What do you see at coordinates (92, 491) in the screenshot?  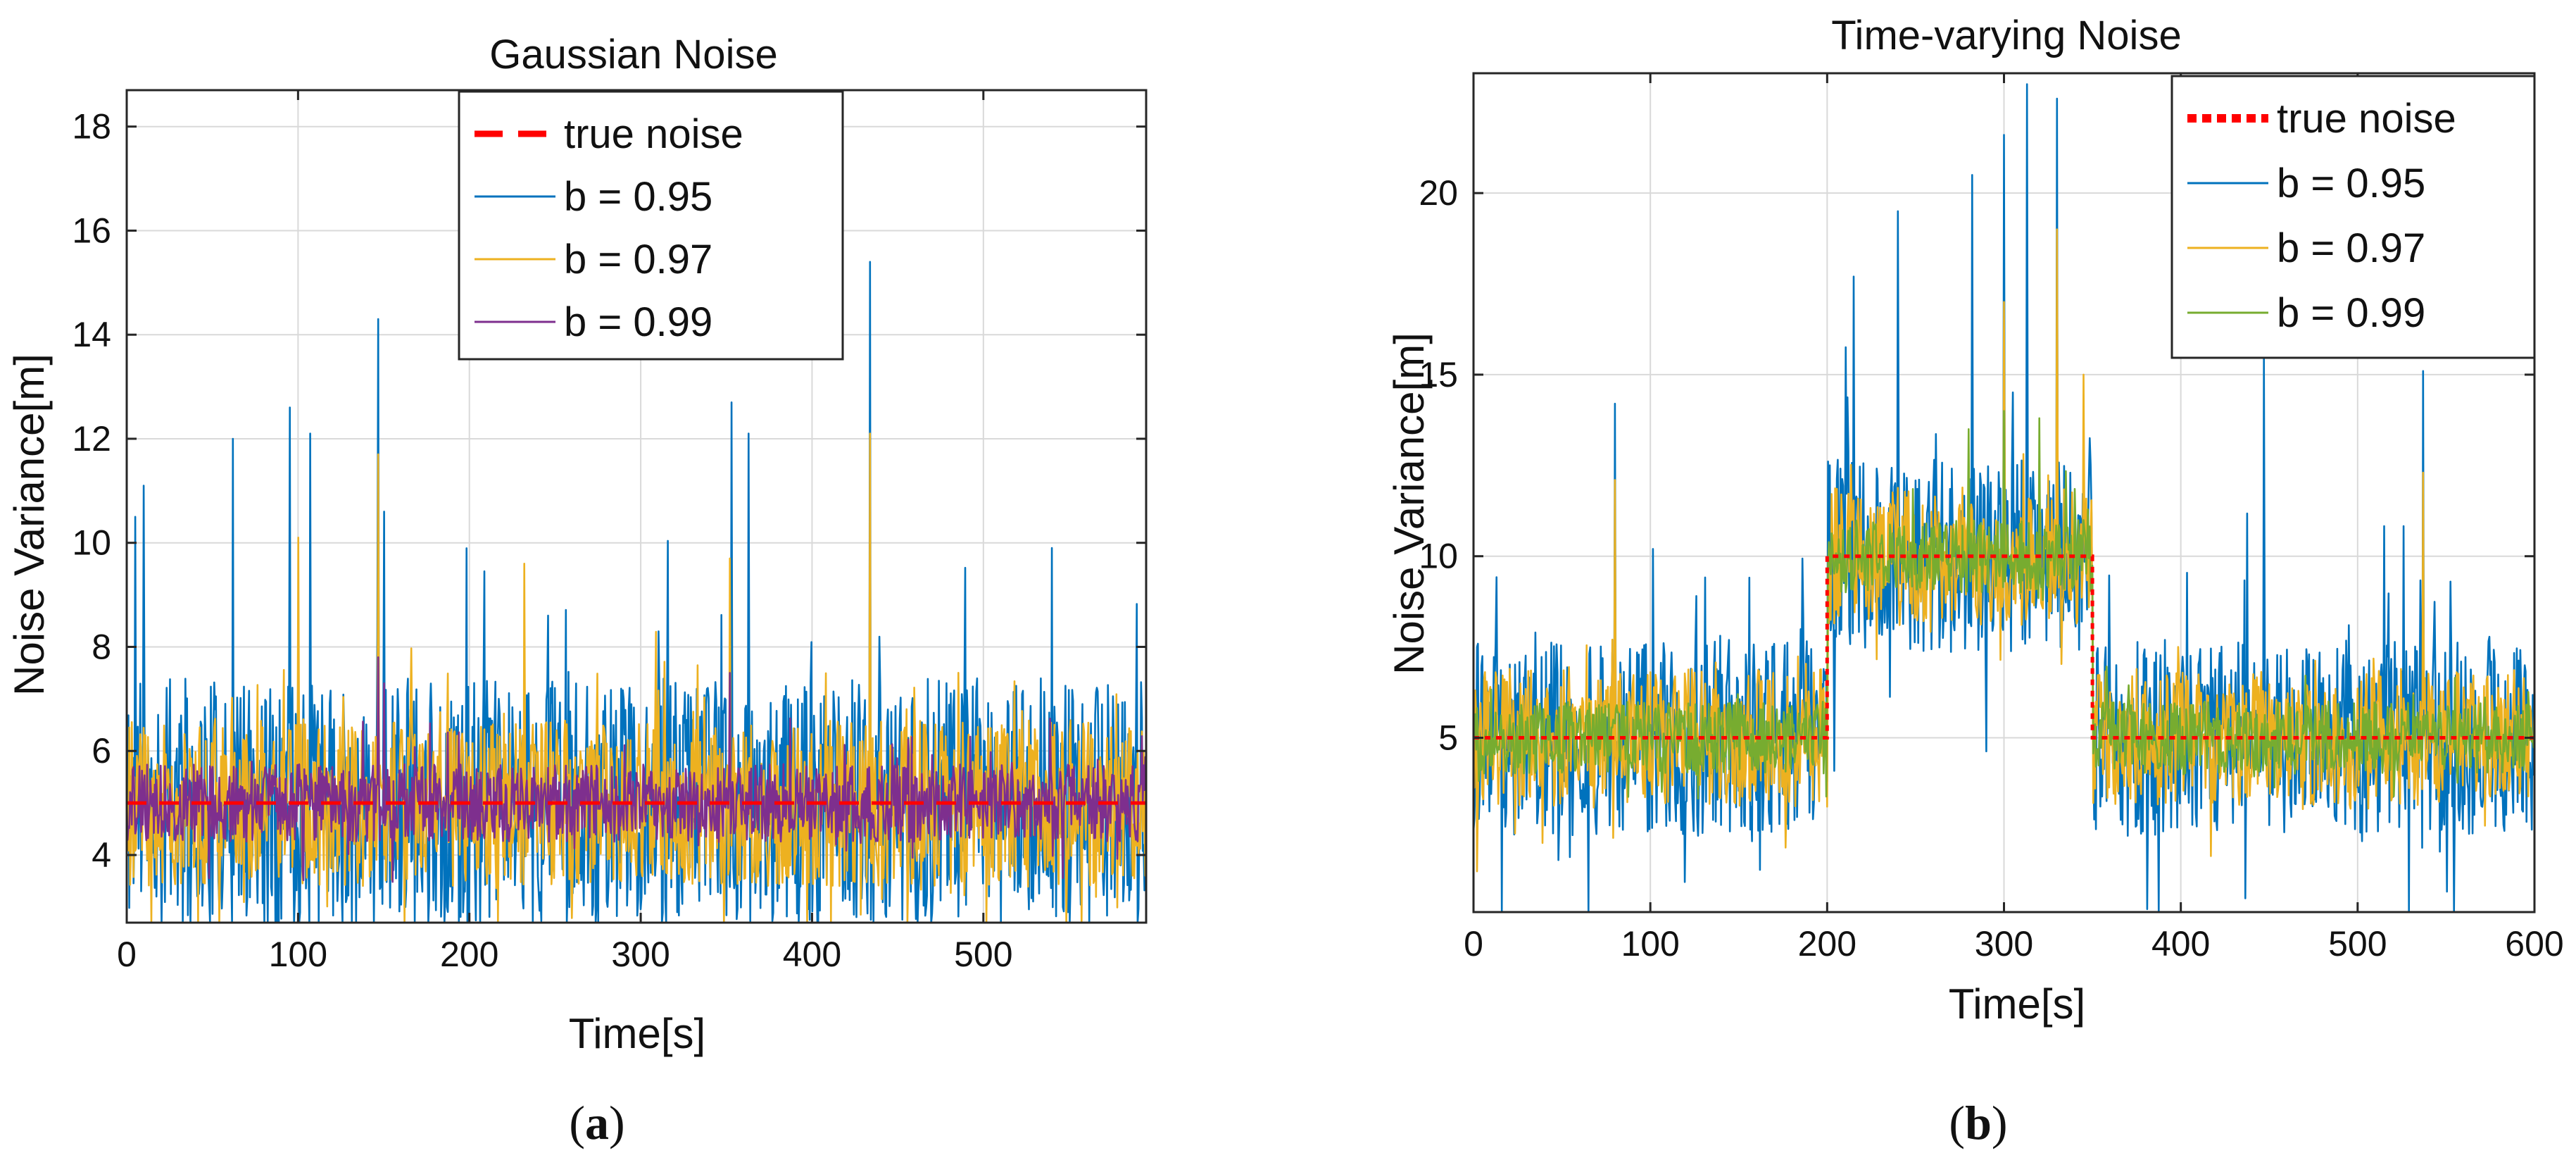 I see `y-tick-labels: 4 6 8 10 12 14 16 18` at bounding box center [92, 491].